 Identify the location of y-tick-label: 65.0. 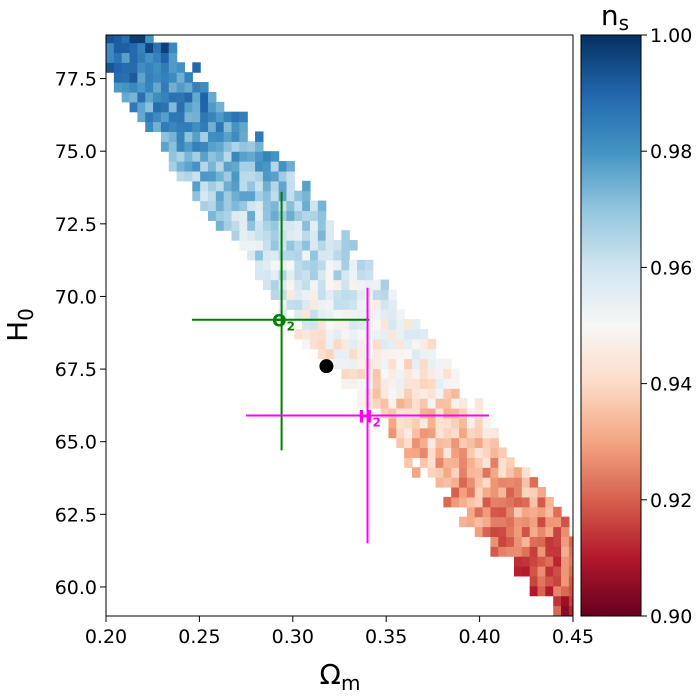
(76, 443).